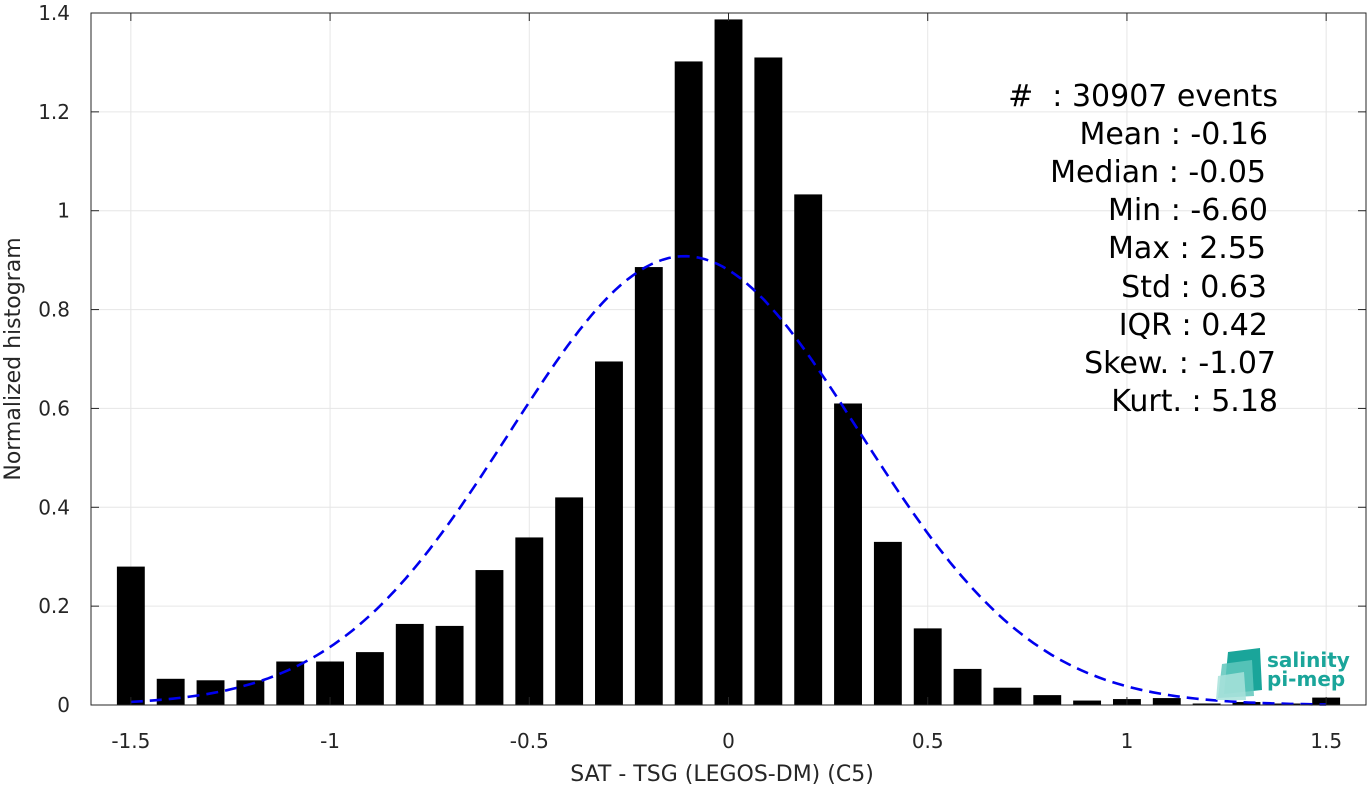 The image size is (1367, 785). Describe the element at coordinates (1180, 363) in the screenshot. I see `stats-skew: Skew. : -1.07` at that location.